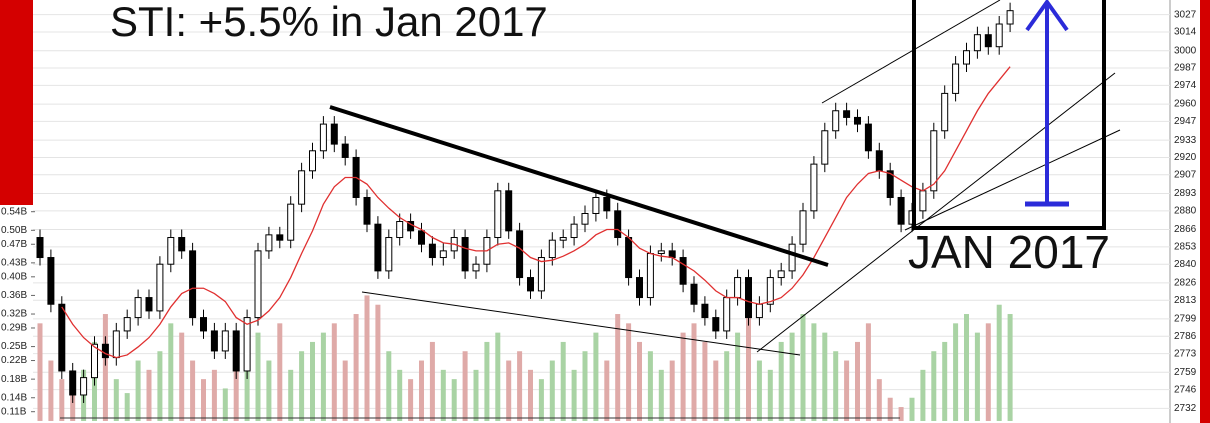 Image resolution: width=1210 pixels, height=423 pixels. What do you see at coordinates (1185, 85) in the screenshot?
I see `y-tick-label: 2974` at bounding box center [1185, 85].